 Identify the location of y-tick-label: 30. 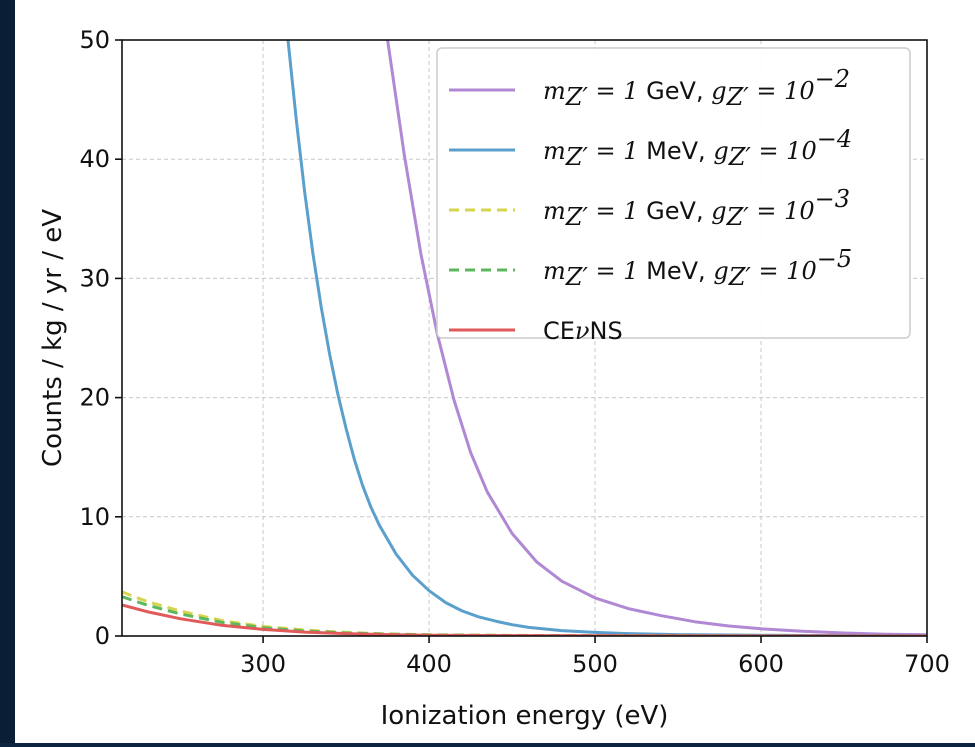
(94, 278).